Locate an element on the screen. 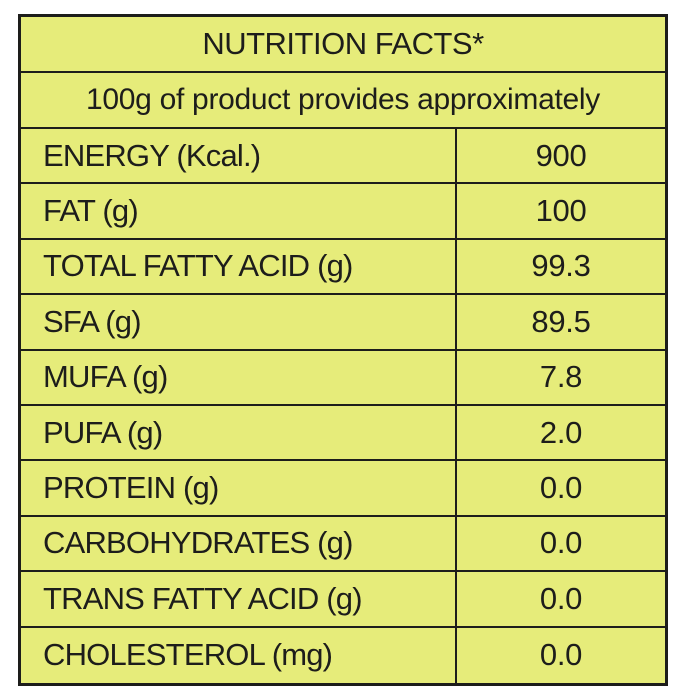 This screenshot has height=700, width=690. table-row: TOTAL FATTY ACID (g) 99.3 is located at coordinates (343, 267).